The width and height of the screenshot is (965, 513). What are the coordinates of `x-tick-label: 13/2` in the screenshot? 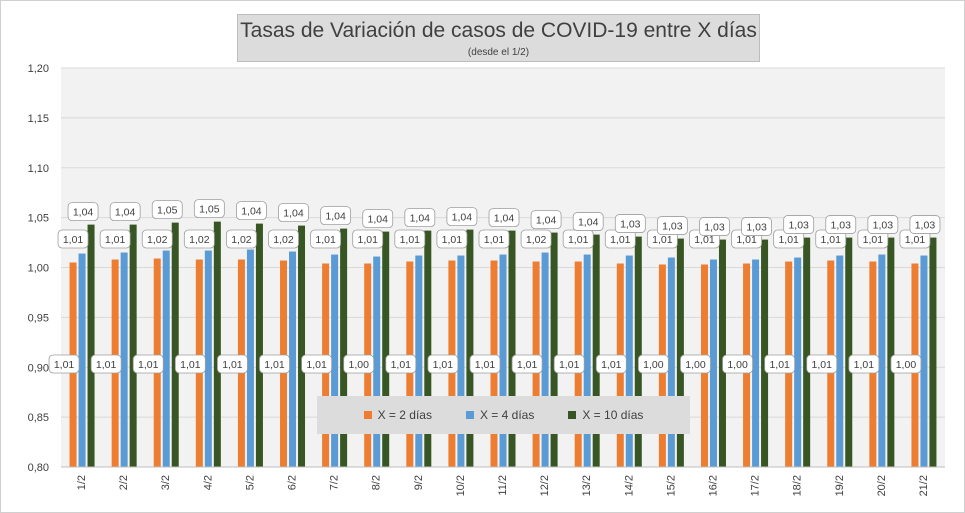 It's located at (587, 485).